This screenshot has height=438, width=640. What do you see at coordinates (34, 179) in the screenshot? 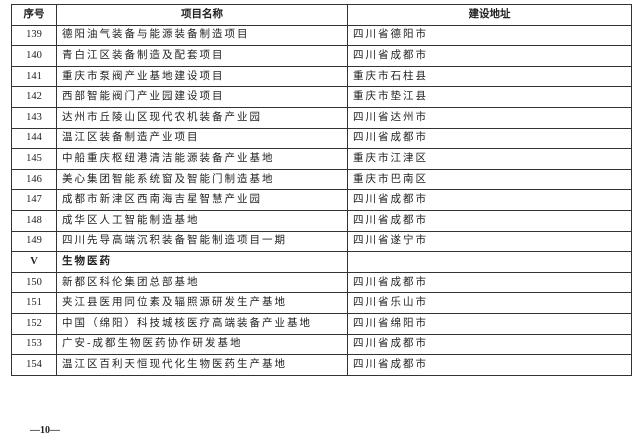
I see `row-number: 146` at bounding box center [34, 179].